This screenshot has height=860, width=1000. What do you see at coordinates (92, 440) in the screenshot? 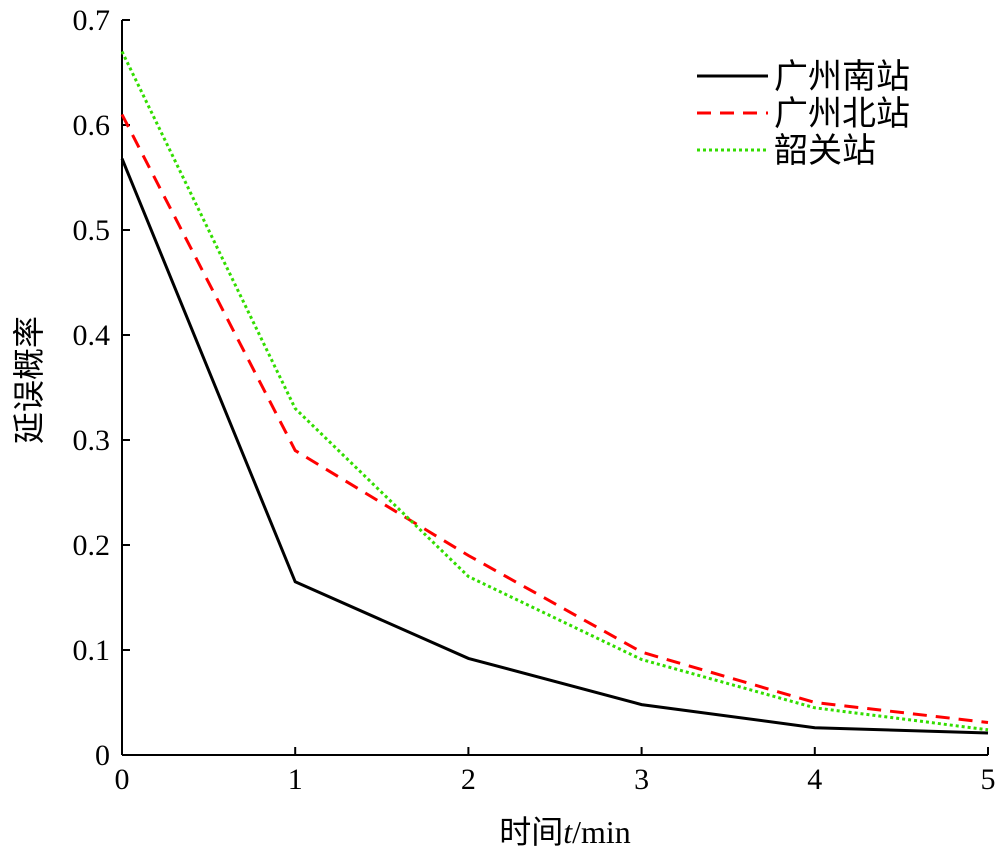
I see `y-tick-label: 0.3` at bounding box center [92, 440].